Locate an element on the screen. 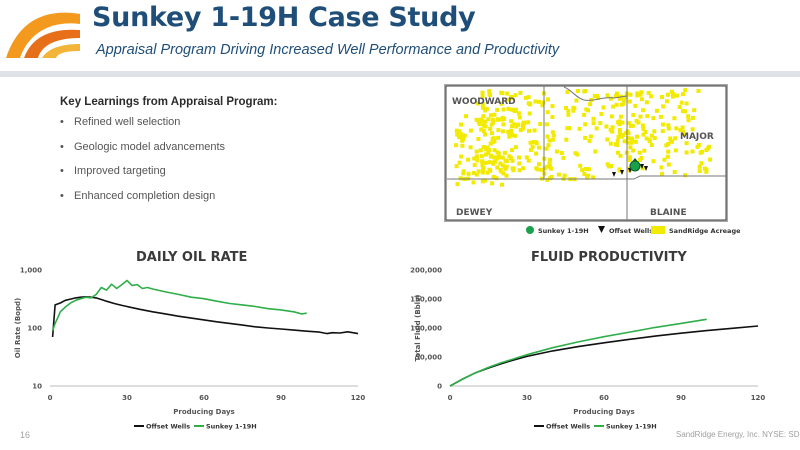  y-tick-label: 0 is located at coordinates (439, 387).